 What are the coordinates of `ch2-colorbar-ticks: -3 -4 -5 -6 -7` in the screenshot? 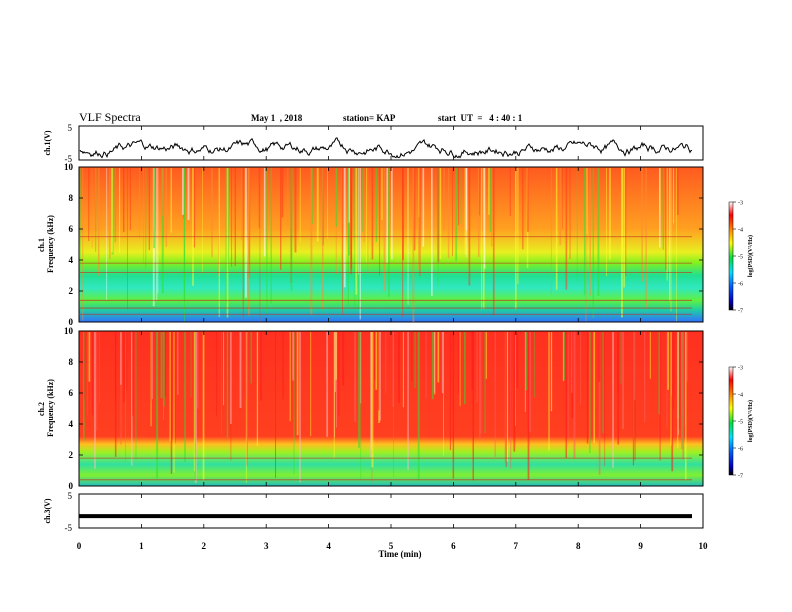 It's located at (738, 423).